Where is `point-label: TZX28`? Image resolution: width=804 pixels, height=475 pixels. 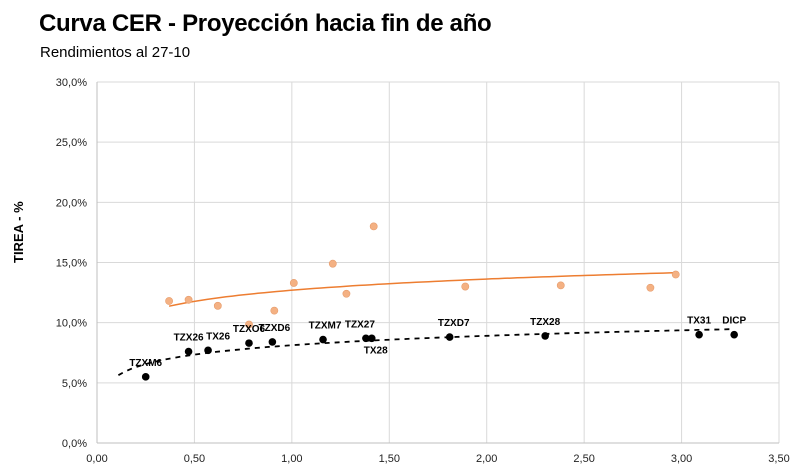
point-label: TZX28 is located at coordinates (545, 322).